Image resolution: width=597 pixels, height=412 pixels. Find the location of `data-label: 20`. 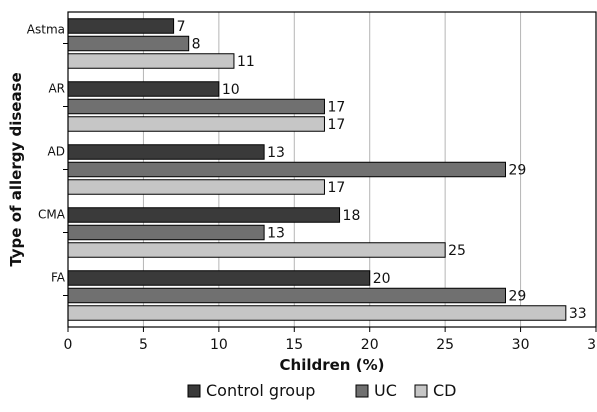

data-label: 20 is located at coordinates (382, 279).